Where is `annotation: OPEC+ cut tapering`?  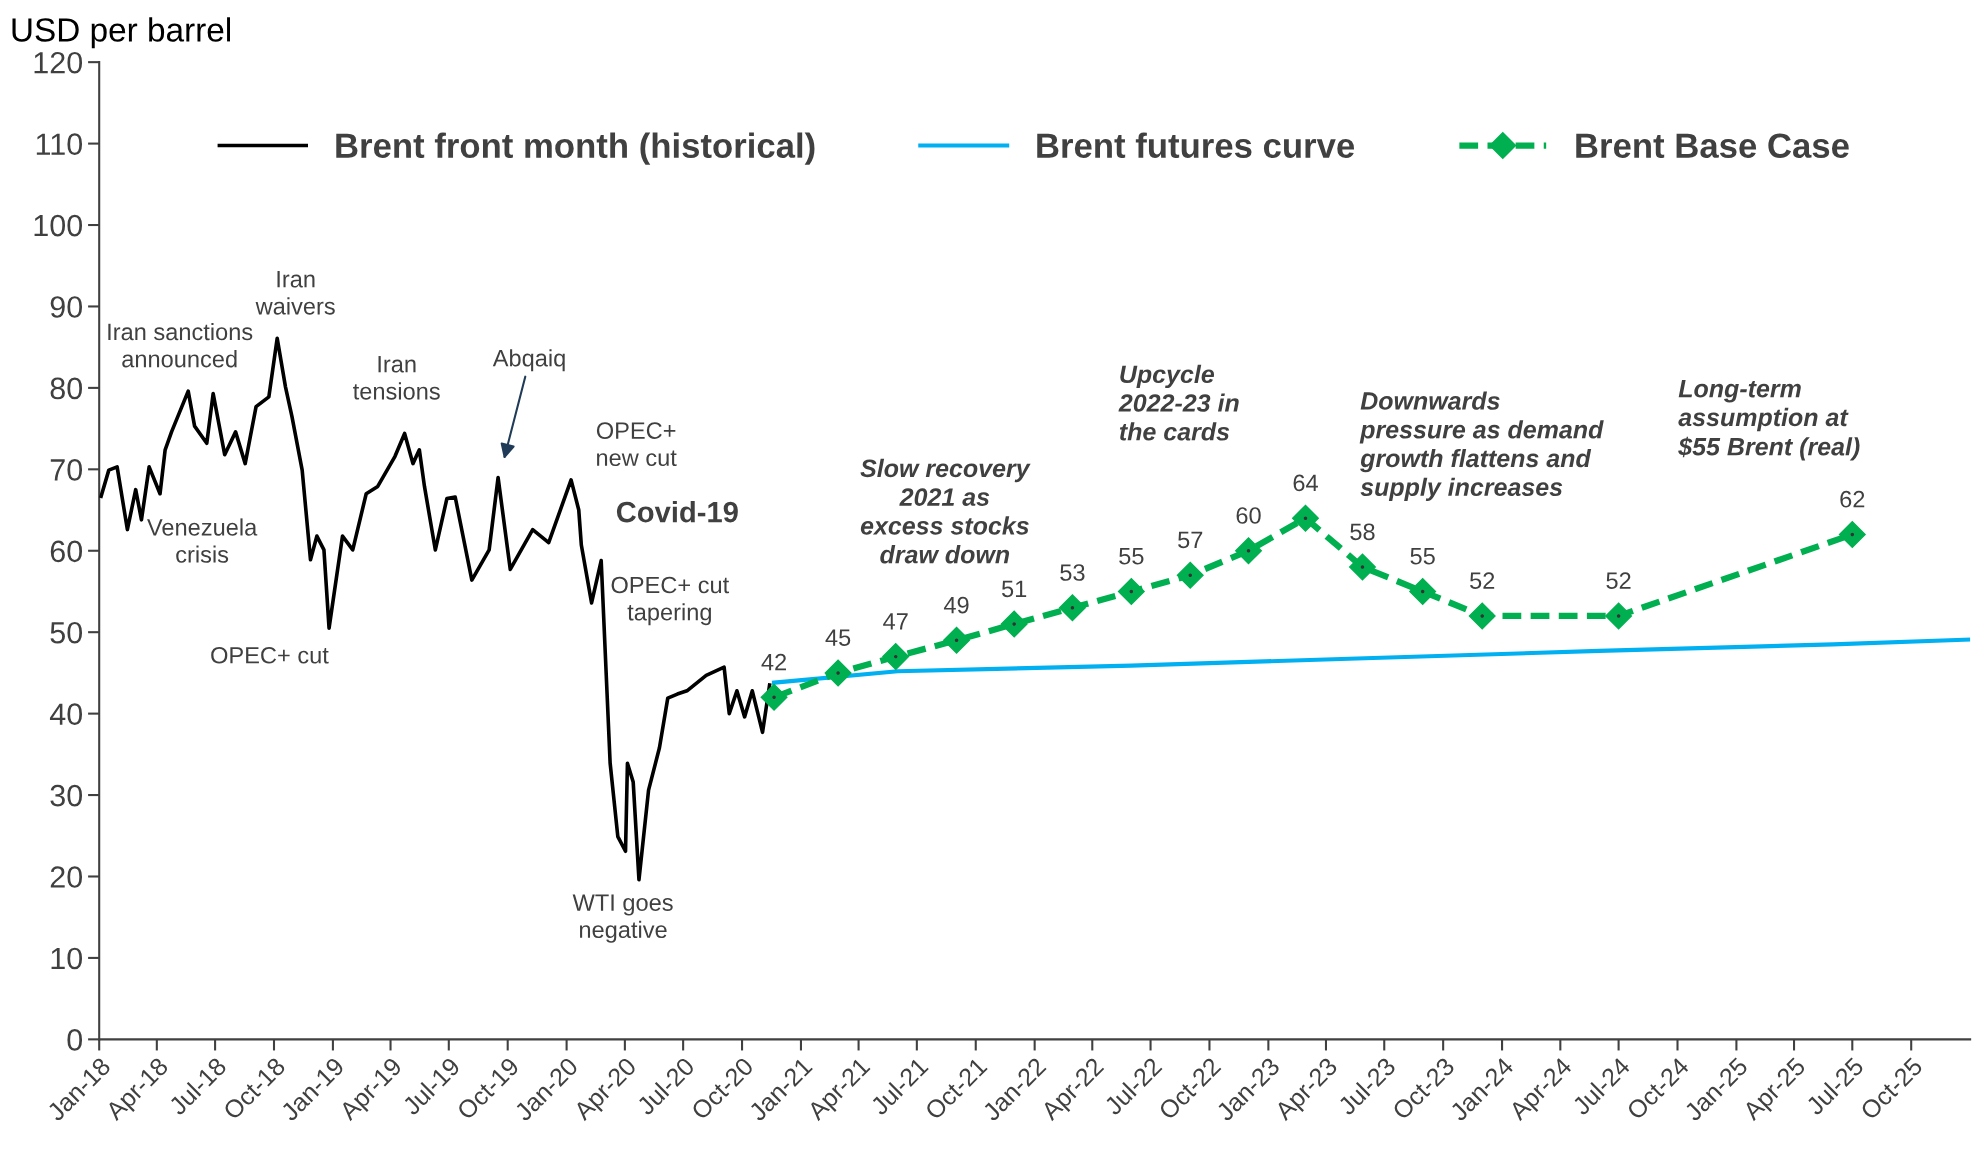
annotation: OPEC+ cut tapering is located at coordinates (670, 601).